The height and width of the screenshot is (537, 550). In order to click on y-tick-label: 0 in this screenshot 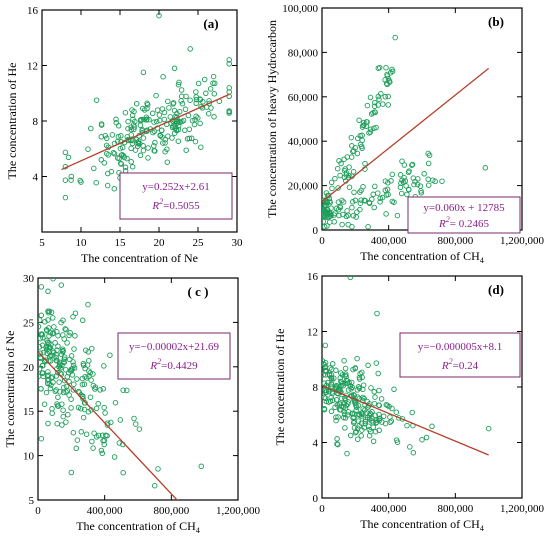, I will do `click(316, 499)`.